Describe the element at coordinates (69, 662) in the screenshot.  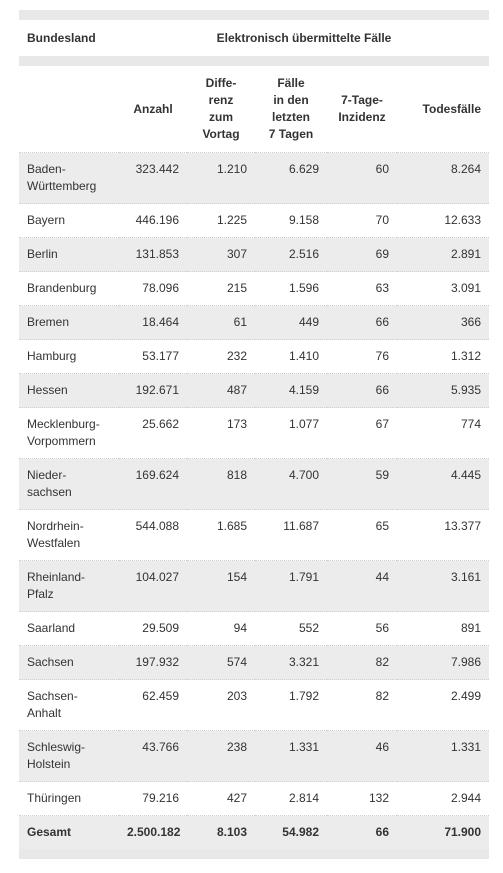
I see `state-cell: Sachsen` at that location.